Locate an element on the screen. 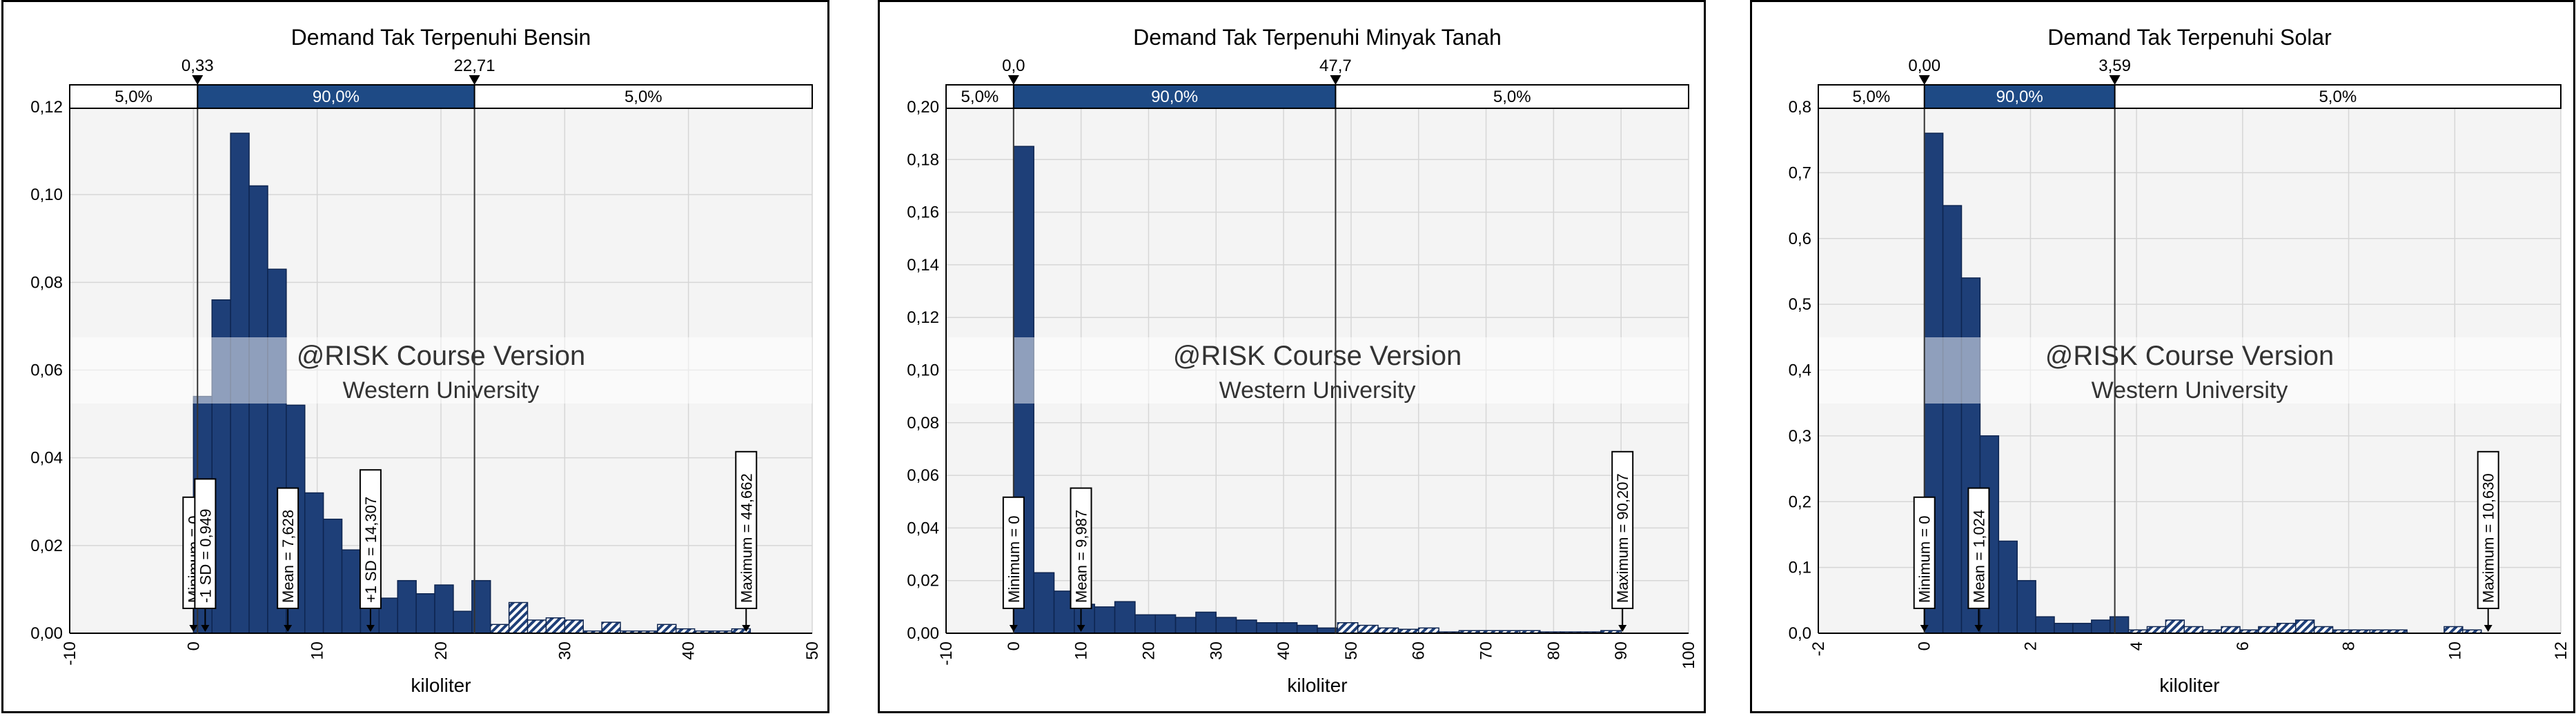 The height and width of the screenshot is (716, 2576). x-tick-label: 50 is located at coordinates (812, 651).